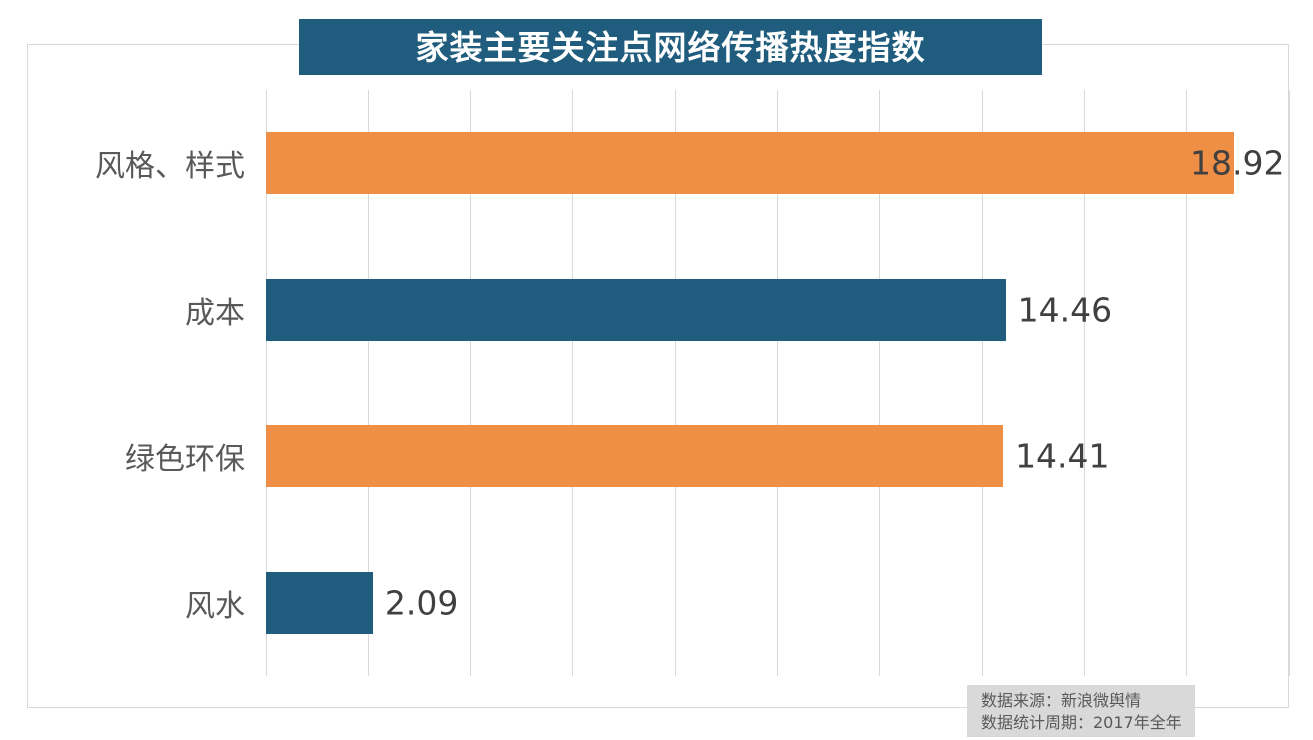 The width and height of the screenshot is (1313, 740). I want to click on bar-fengshui, so click(319, 602).